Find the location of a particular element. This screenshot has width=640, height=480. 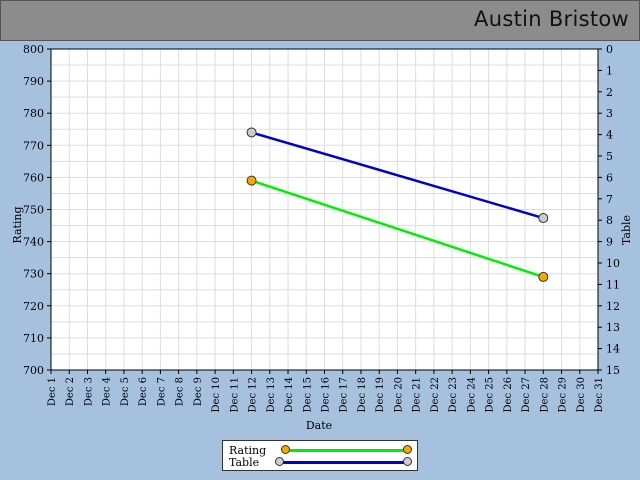

series-line-table is located at coordinates (397, 175).